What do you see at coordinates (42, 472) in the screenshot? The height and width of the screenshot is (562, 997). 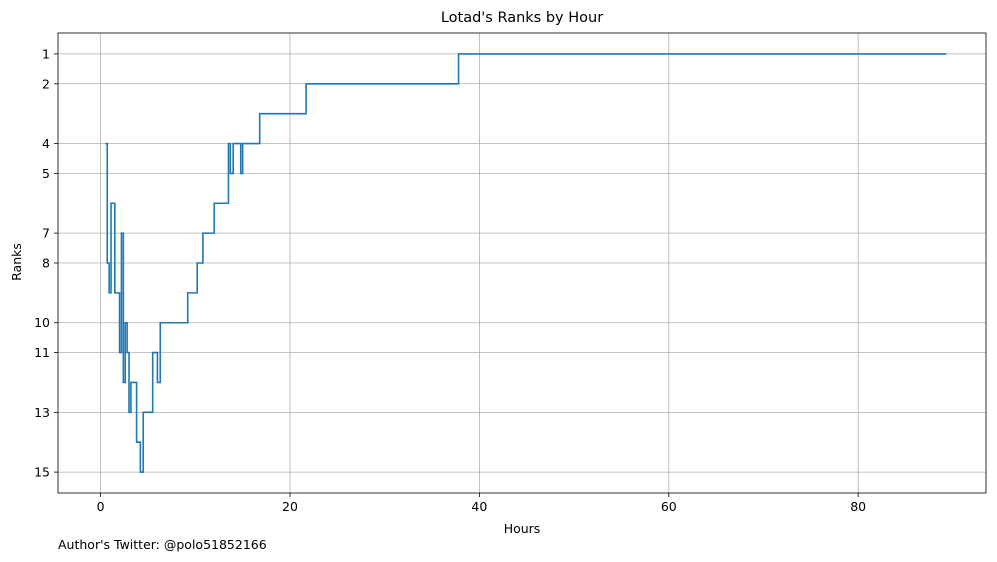 I see `y-tick-label: 15` at bounding box center [42, 472].